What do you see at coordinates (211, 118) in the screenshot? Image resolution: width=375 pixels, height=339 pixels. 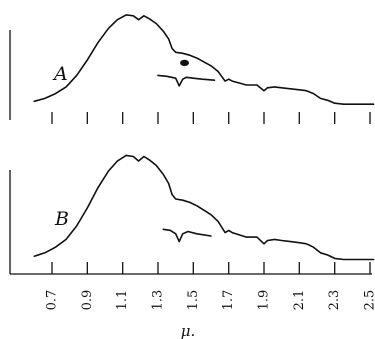 I see `middle-tick-marks` at bounding box center [211, 118].